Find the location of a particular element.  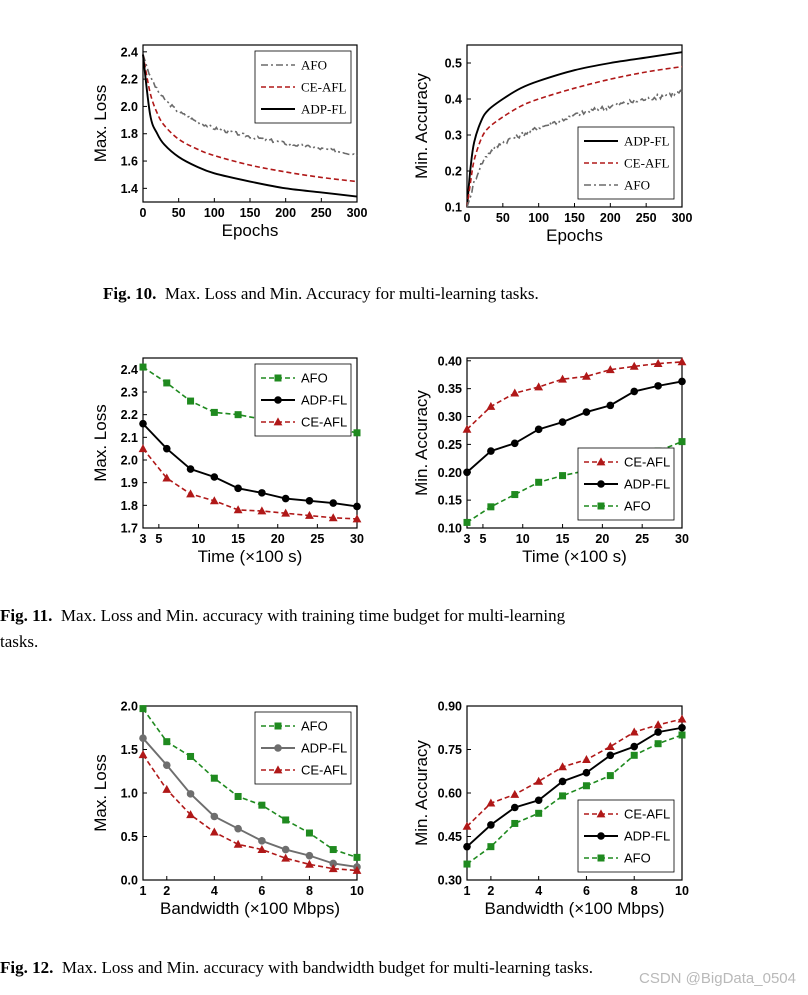

y-tick-label: 1.7 is located at coordinates (129, 529).